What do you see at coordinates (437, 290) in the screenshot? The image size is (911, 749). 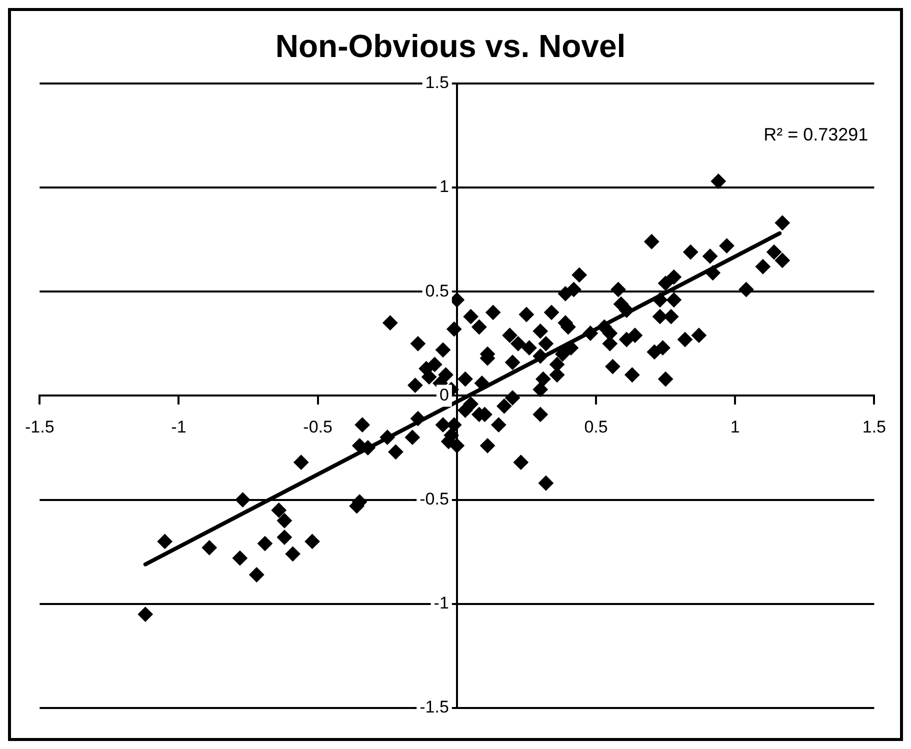 I see `y-tick-label: 0.5` at bounding box center [437, 290].